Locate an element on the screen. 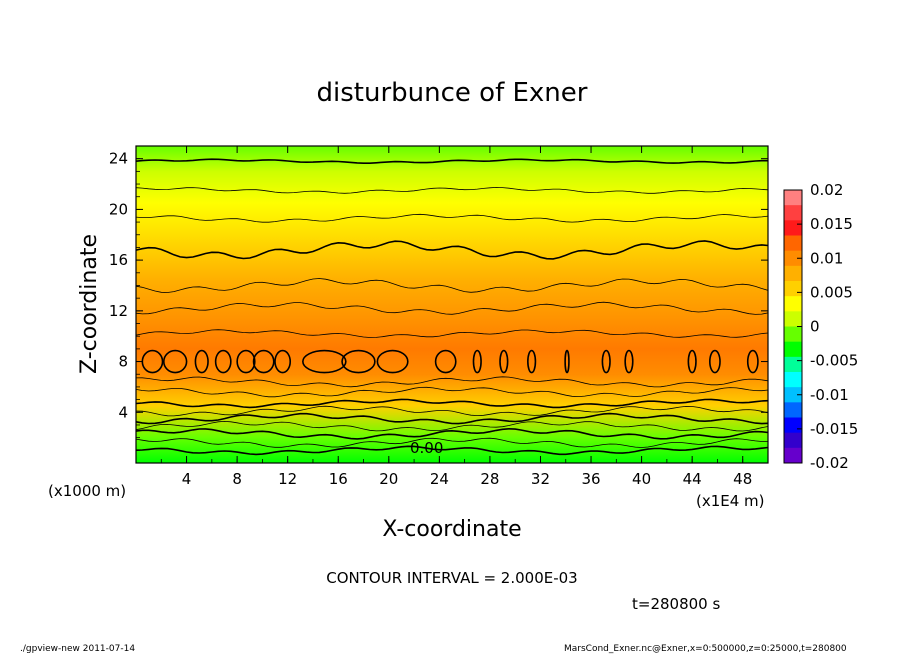 The image size is (904, 654). colorbar-label: 0 is located at coordinates (815, 327).